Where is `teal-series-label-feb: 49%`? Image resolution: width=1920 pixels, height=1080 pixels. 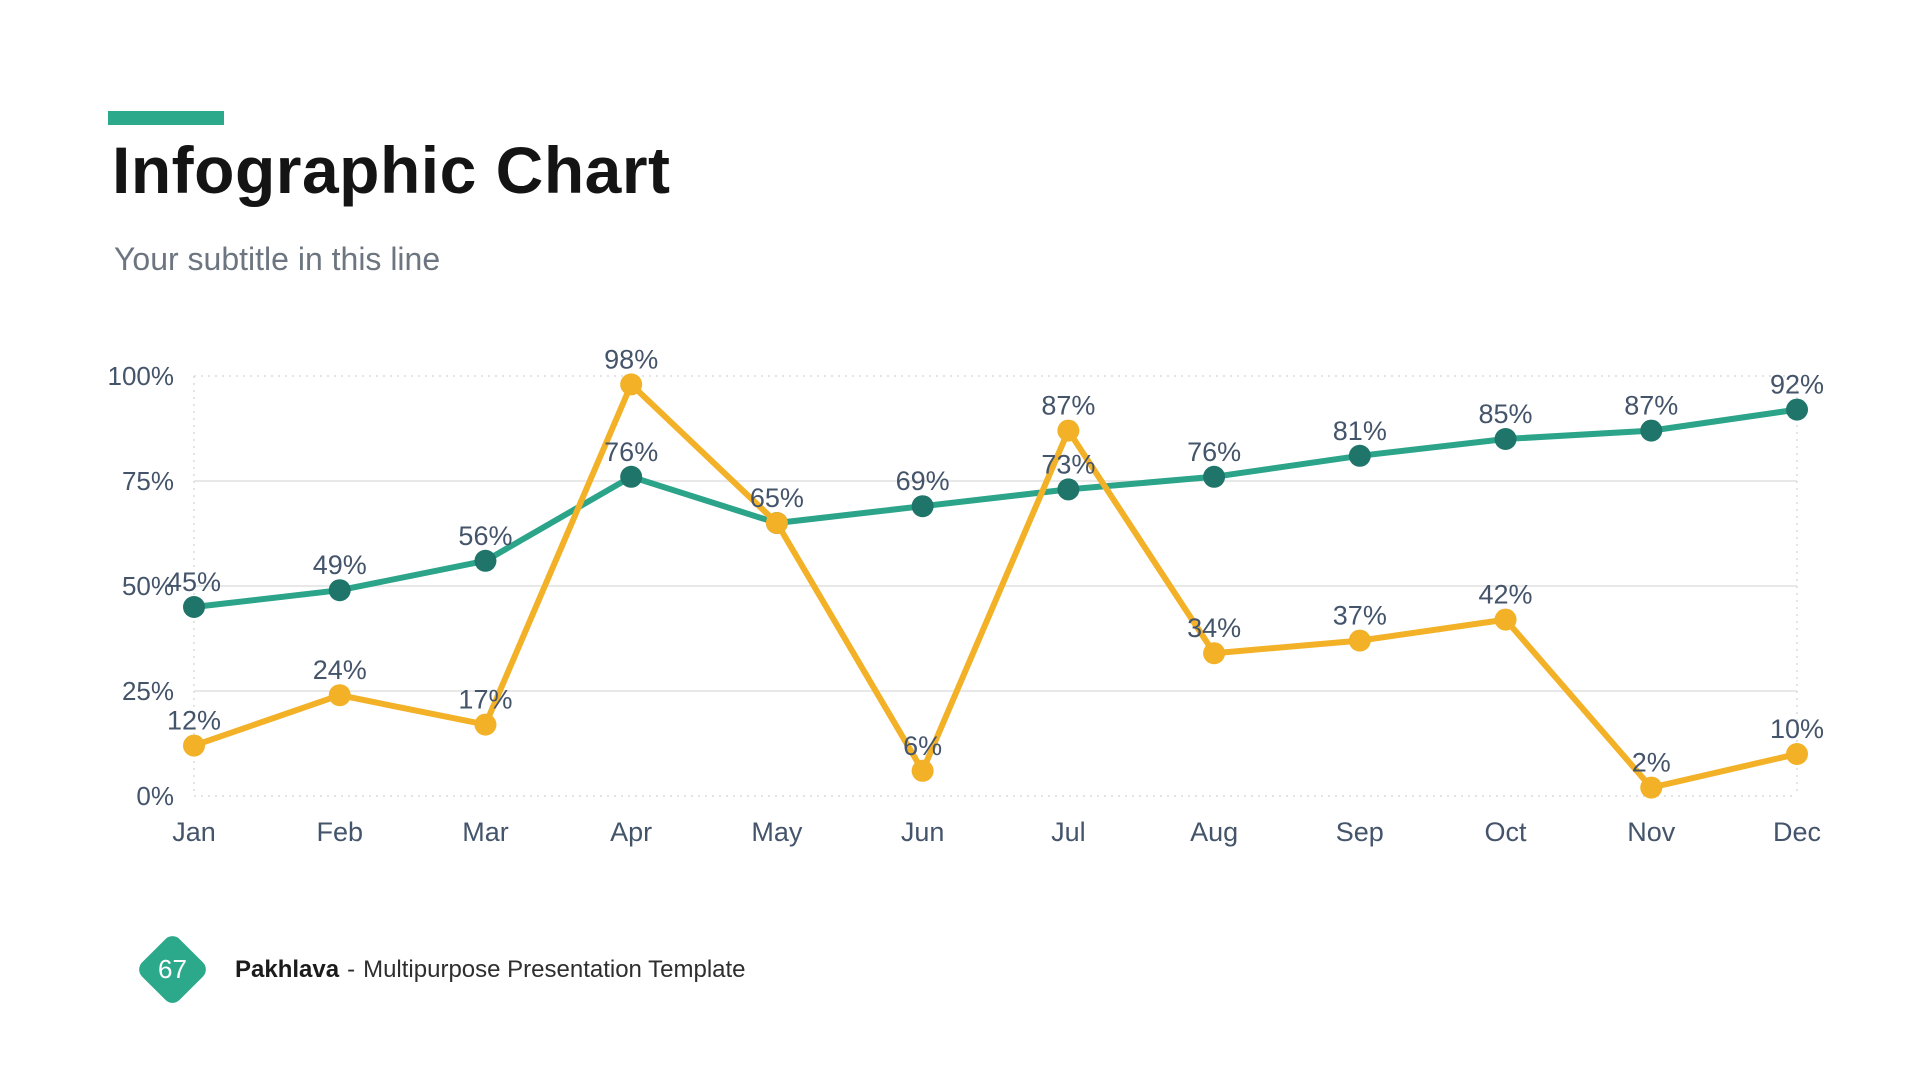 teal-series-label-feb: 49% is located at coordinates (340, 565).